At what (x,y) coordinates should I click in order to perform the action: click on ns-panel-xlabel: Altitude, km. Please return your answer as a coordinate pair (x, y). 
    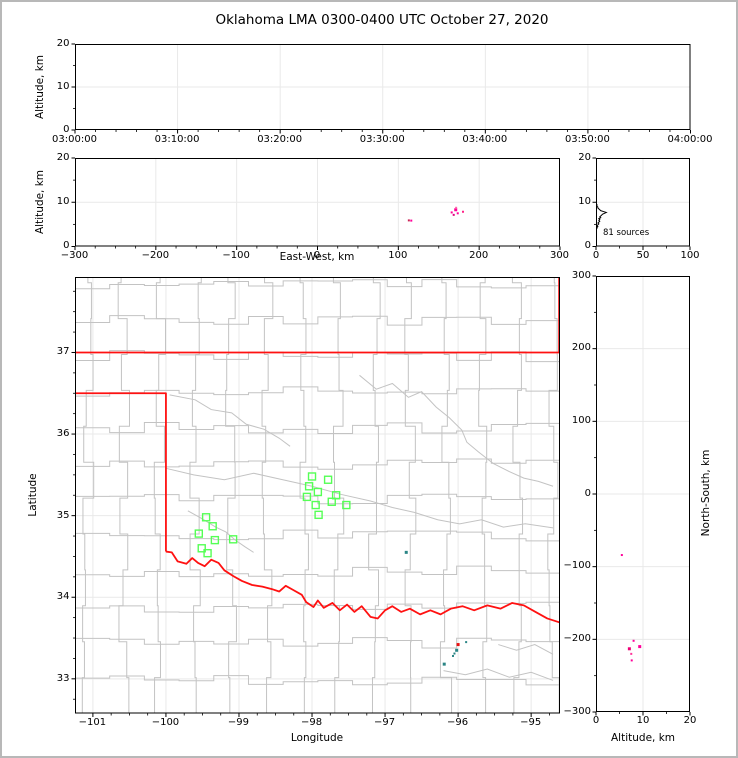
    Looking at the image, I should click on (643, 738).